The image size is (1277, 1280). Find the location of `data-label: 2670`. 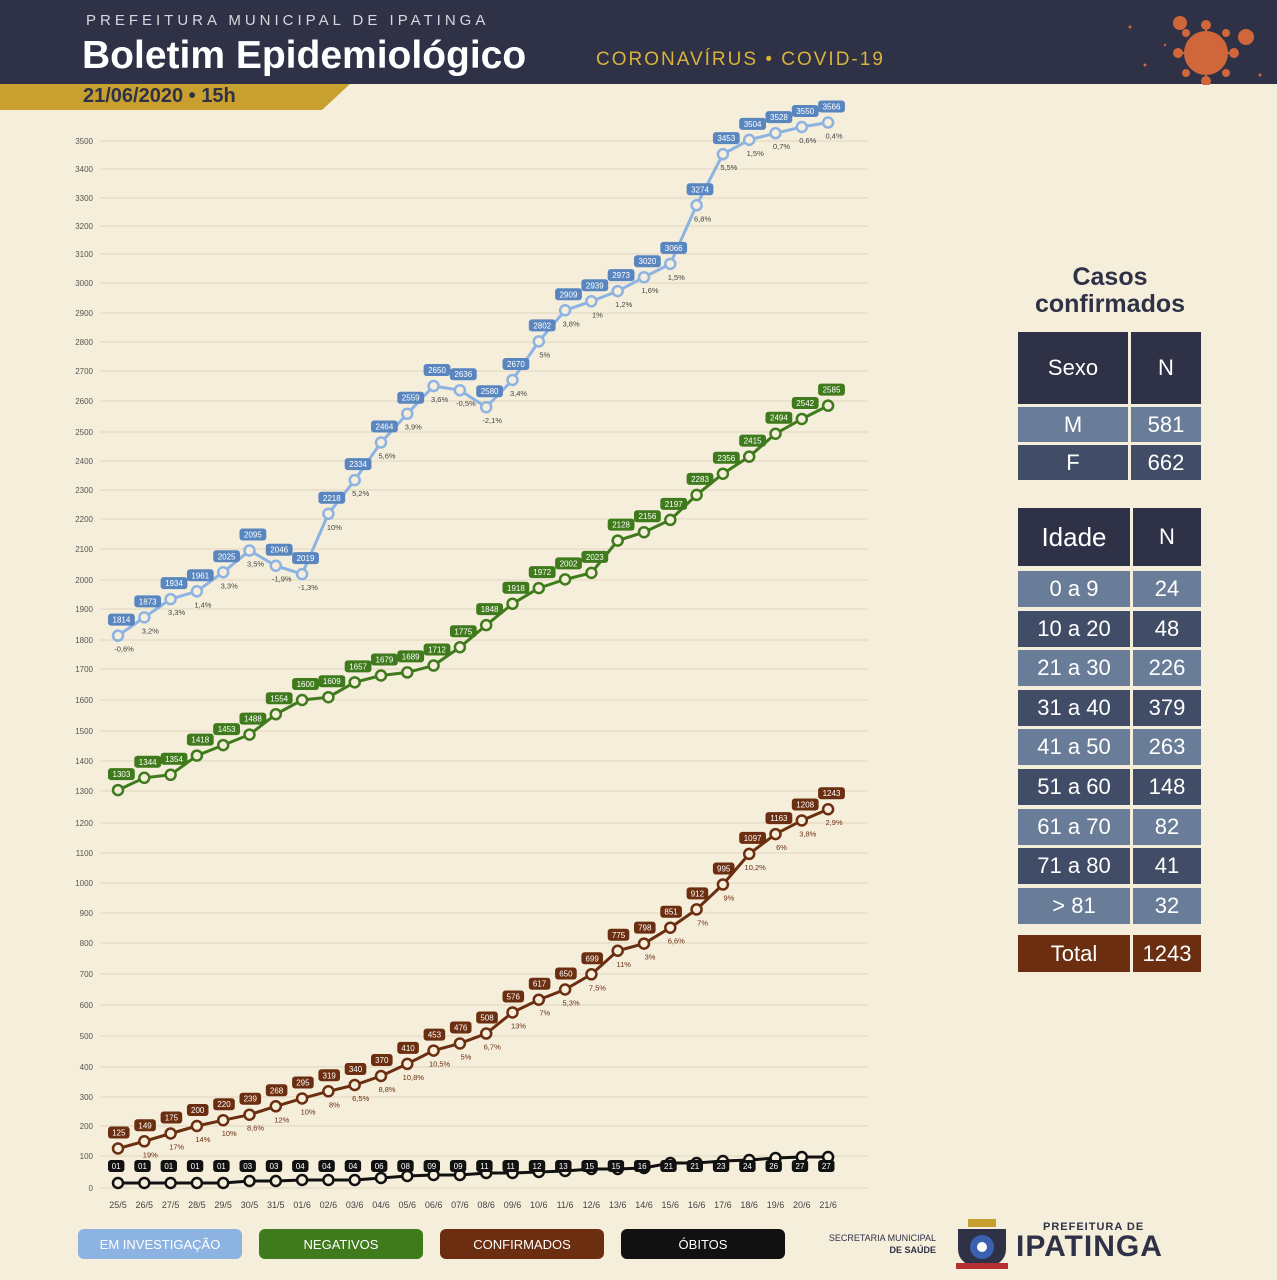

data-label: 2670 is located at coordinates (516, 364).